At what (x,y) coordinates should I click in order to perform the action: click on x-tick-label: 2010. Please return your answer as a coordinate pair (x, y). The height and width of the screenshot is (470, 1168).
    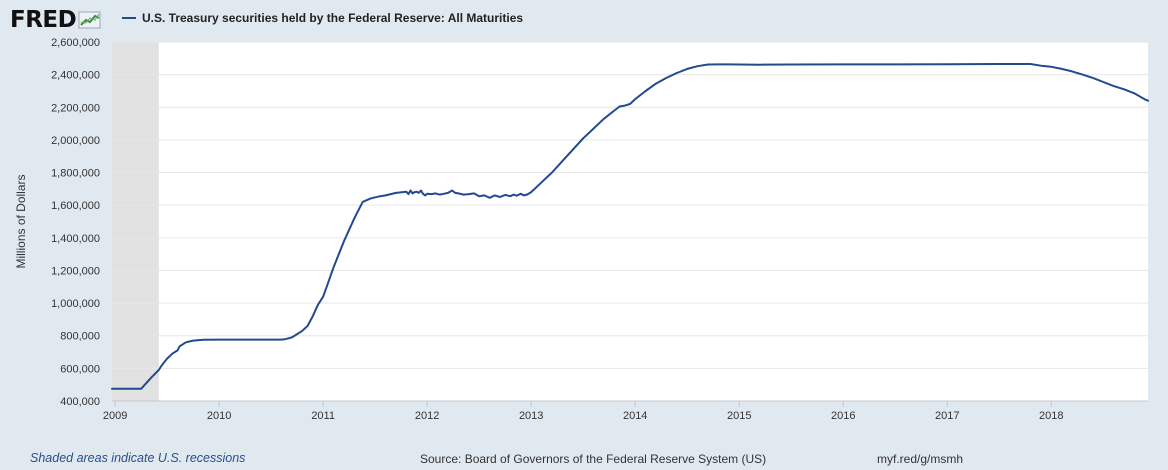
    Looking at the image, I should click on (219, 416).